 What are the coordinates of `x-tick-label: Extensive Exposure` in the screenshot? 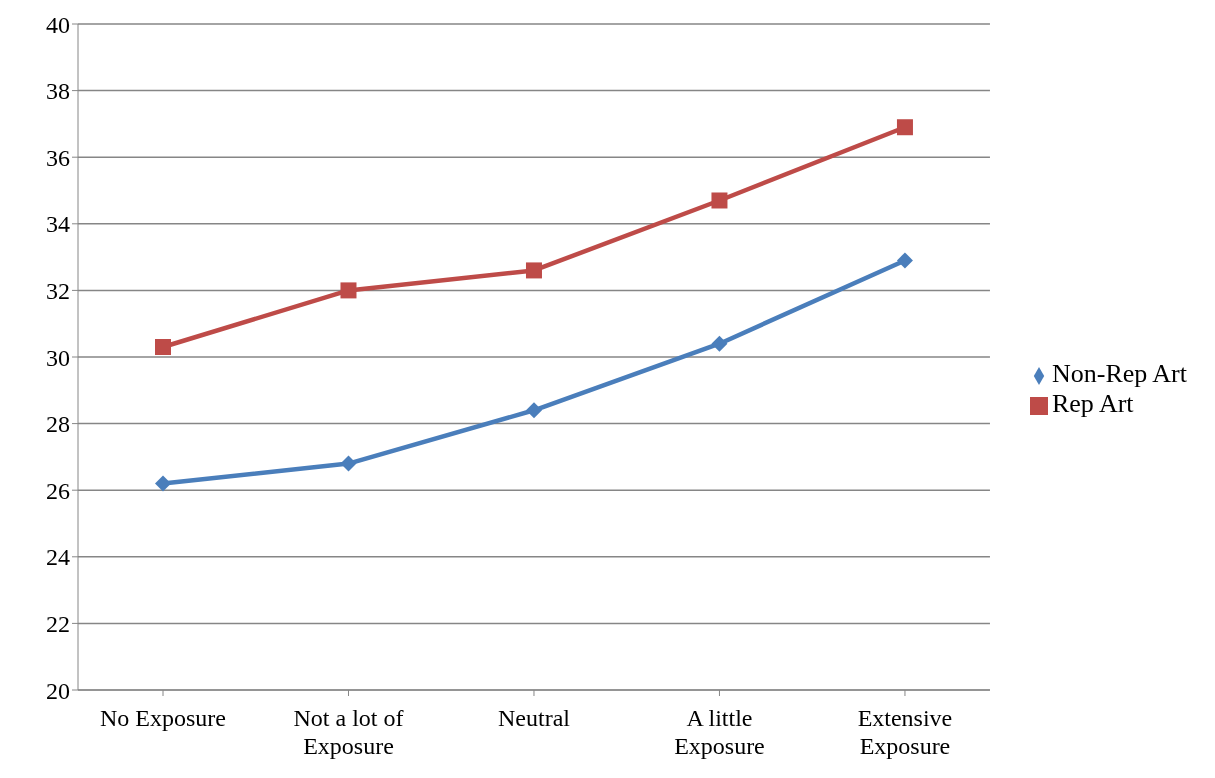 It's located at (905, 732).